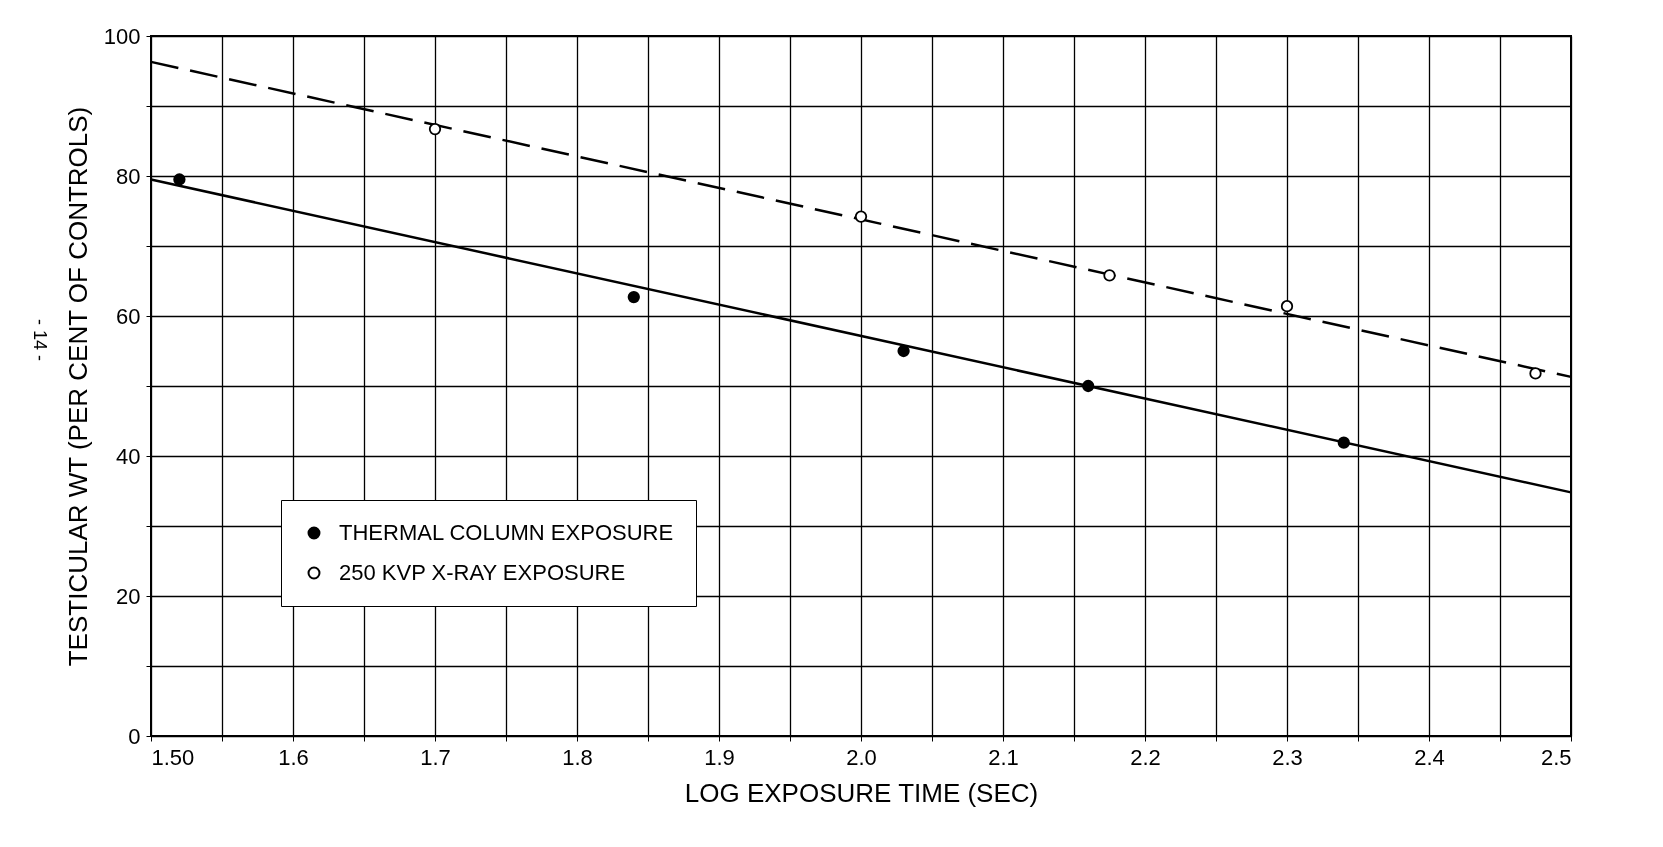 The height and width of the screenshot is (847, 1663). Describe the element at coordinates (1429, 757) in the screenshot. I see `x-tick-label: 2.4` at that location.